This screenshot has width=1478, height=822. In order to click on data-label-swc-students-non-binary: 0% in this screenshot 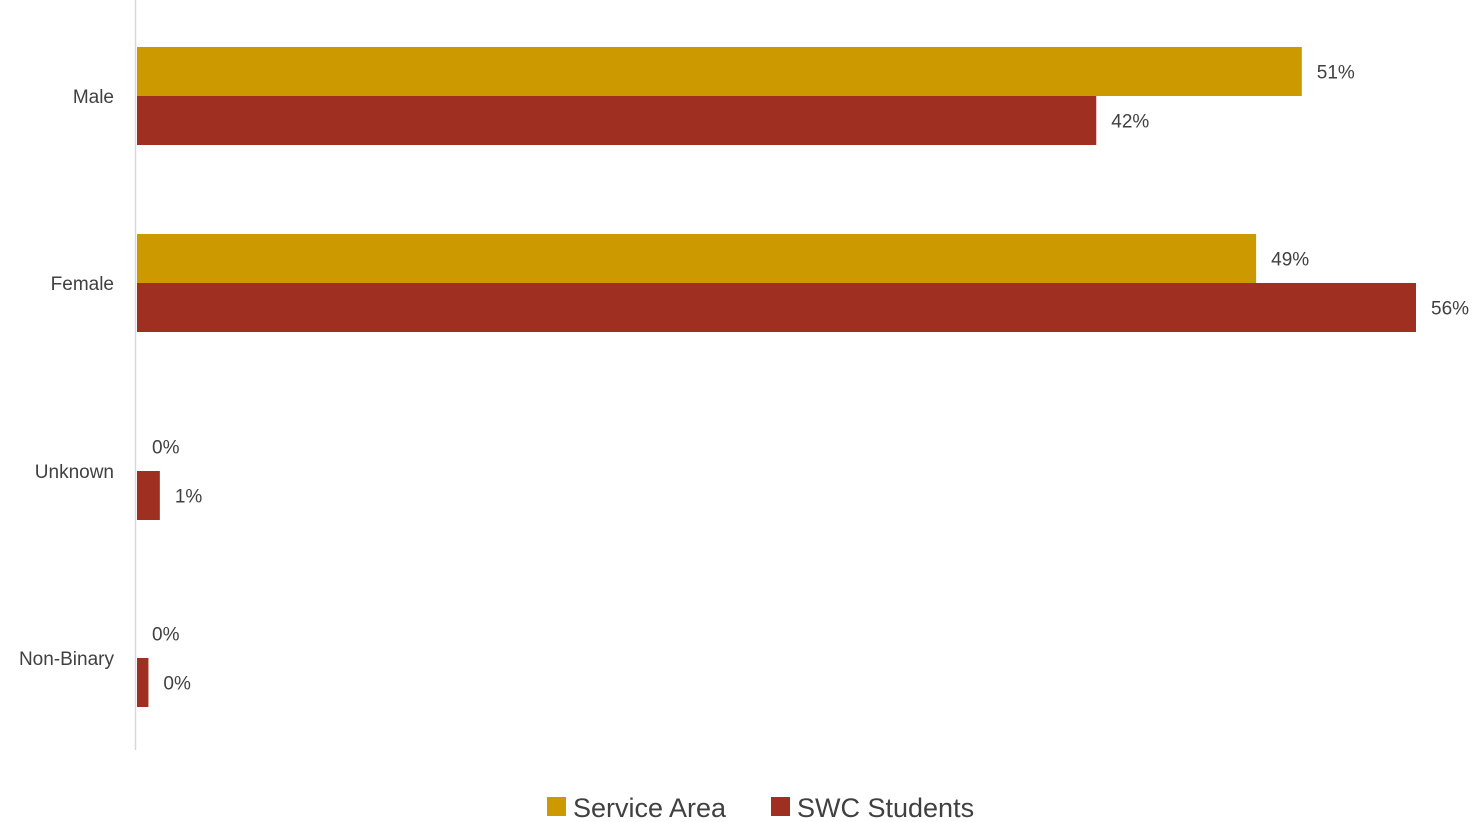, I will do `click(177, 684)`.